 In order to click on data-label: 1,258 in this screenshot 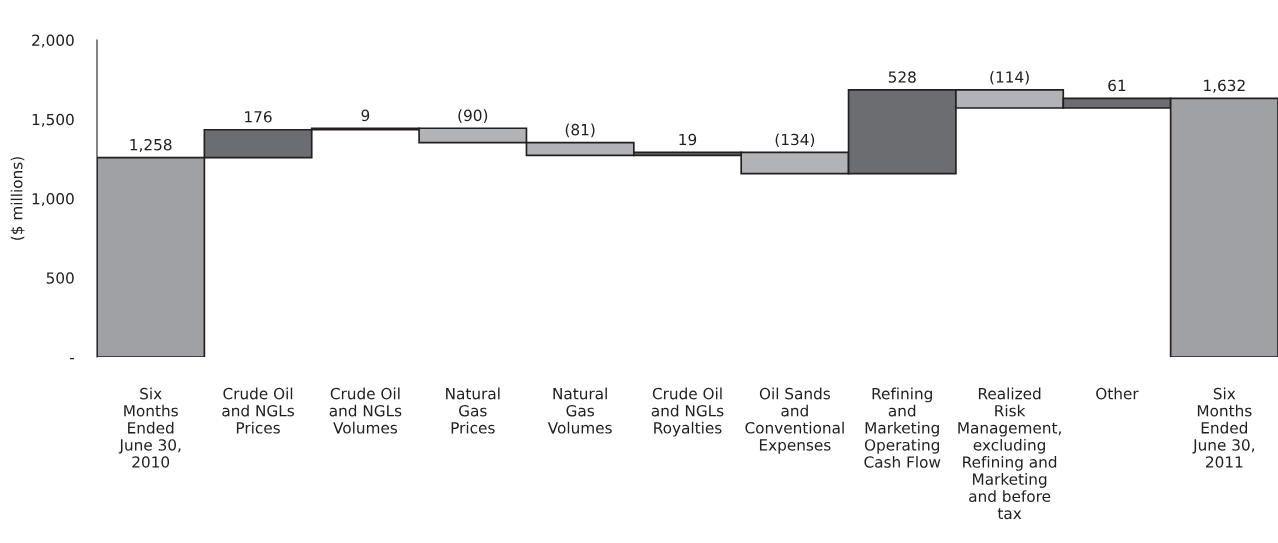, I will do `click(151, 145)`.